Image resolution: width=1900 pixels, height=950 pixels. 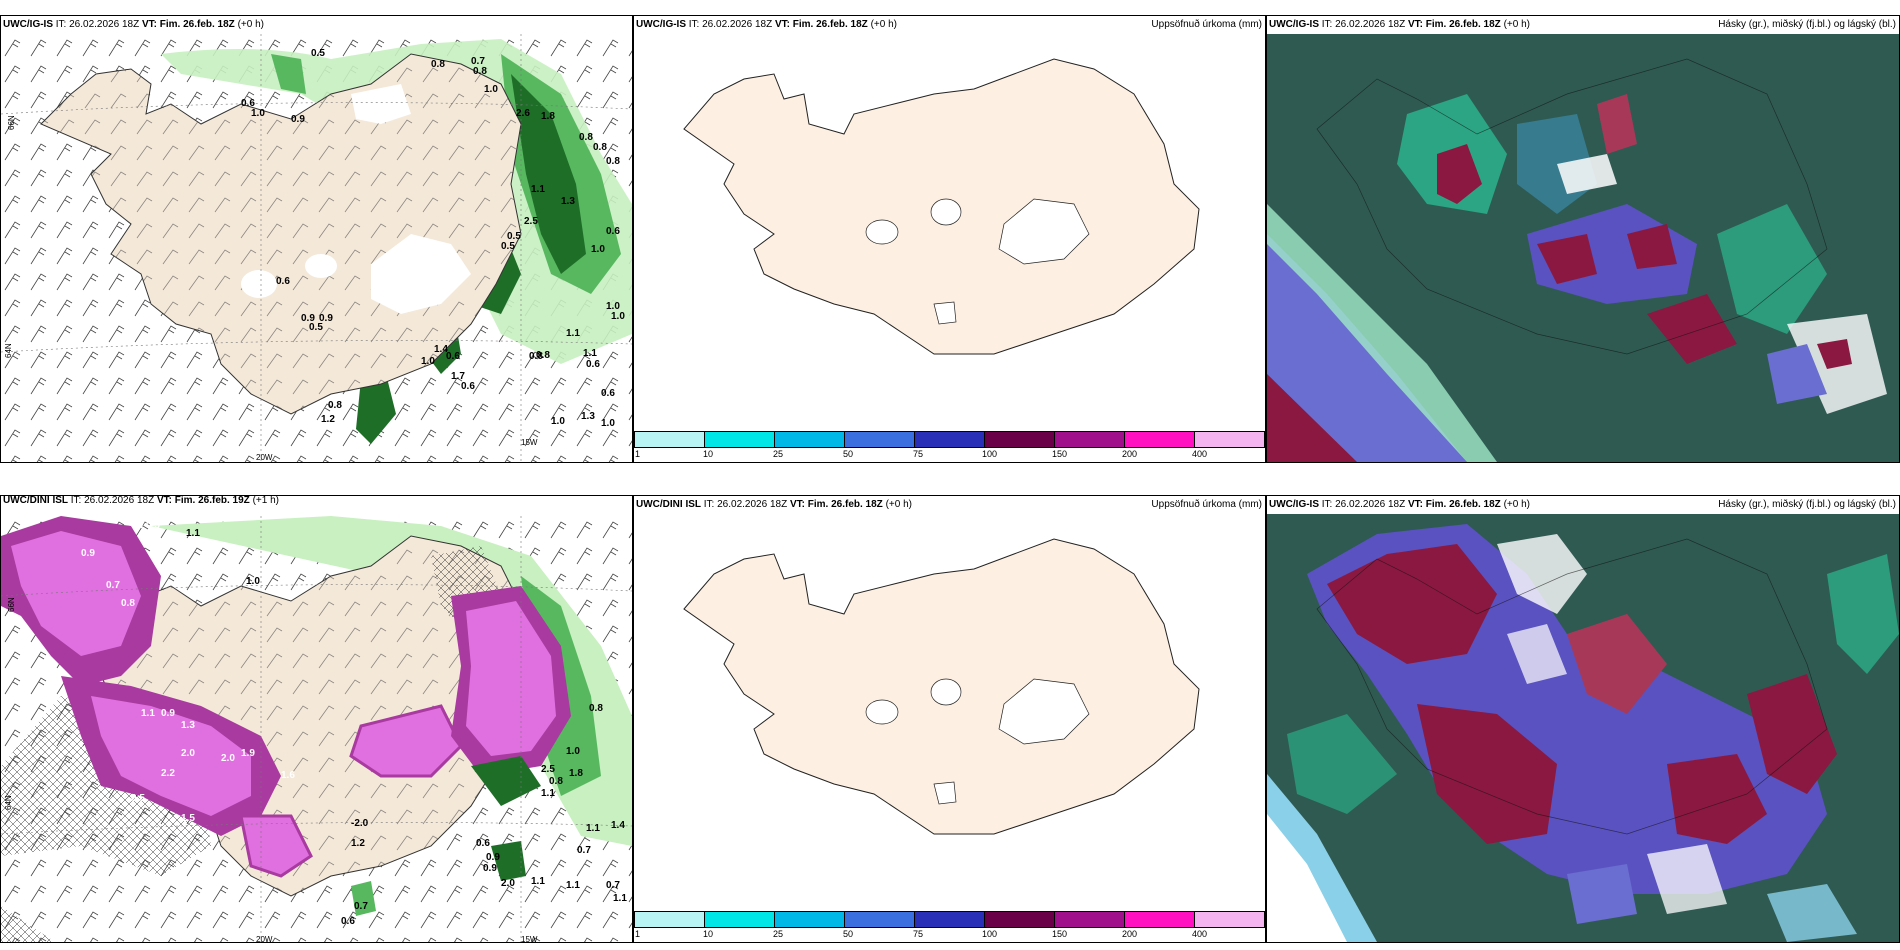 What do you see at coordinates (188, 818) in the screenshot?
I see `value-label: 1.5` at bounding box center [188, 818].